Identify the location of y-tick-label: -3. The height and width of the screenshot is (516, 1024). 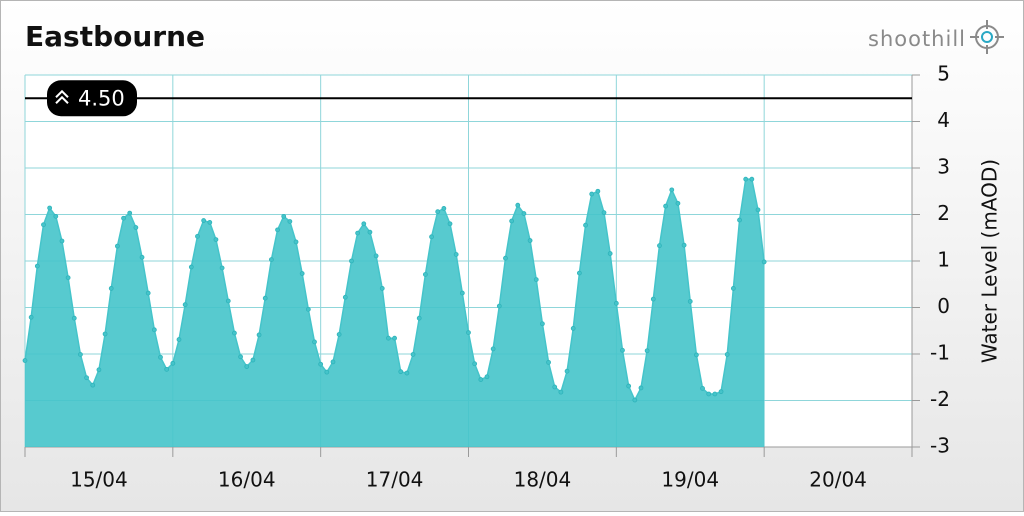
(940, 446).